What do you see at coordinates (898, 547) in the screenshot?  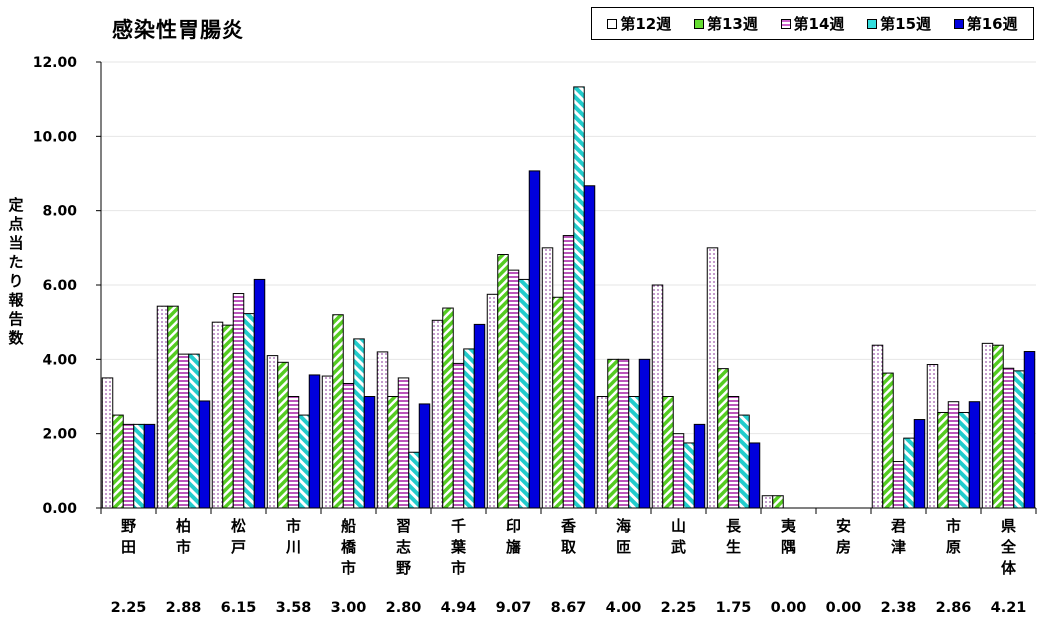 I see `x-tick-label: 津` at bounding box center [898, 547].